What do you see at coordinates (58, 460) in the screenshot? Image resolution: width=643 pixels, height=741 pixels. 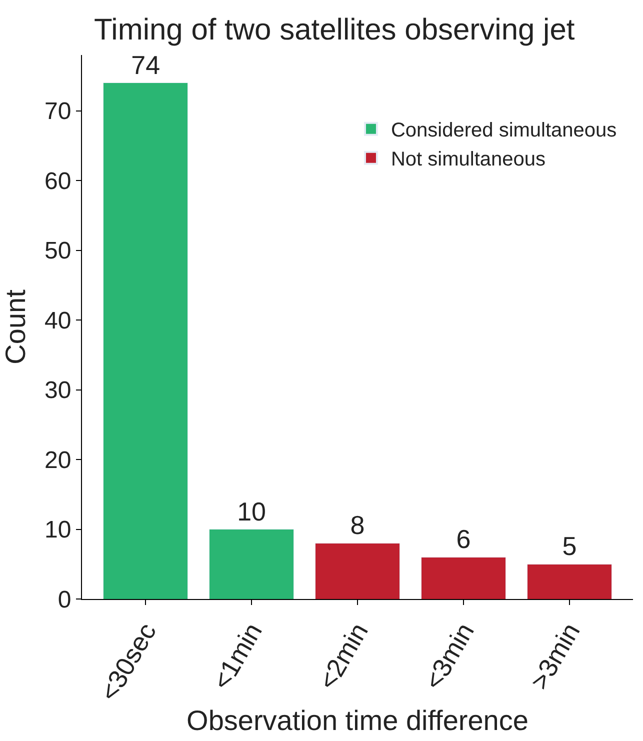 I see `y-tick-label: 20` at bounding box center [58, 460].